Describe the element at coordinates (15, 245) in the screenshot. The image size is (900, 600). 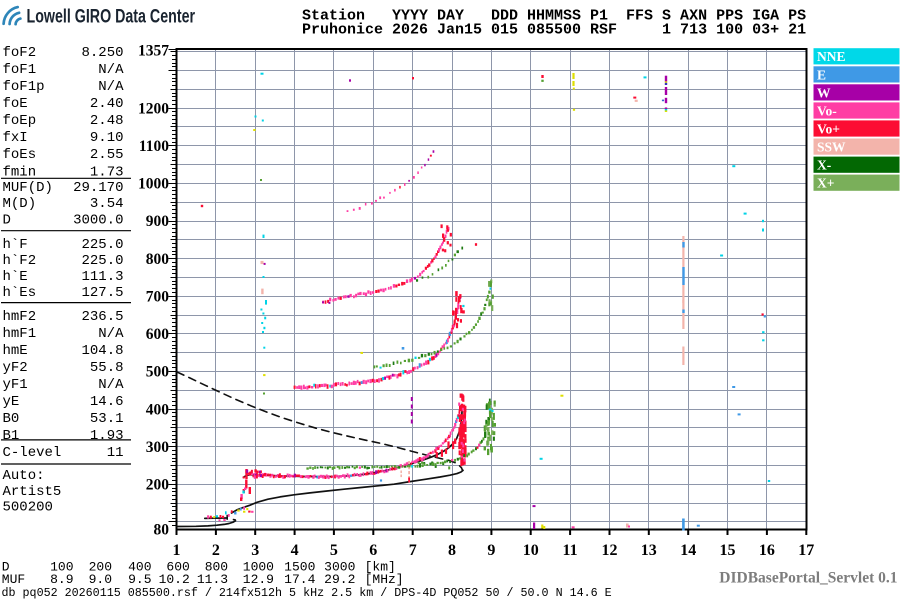
I see `svg-text: h`F` at that location.